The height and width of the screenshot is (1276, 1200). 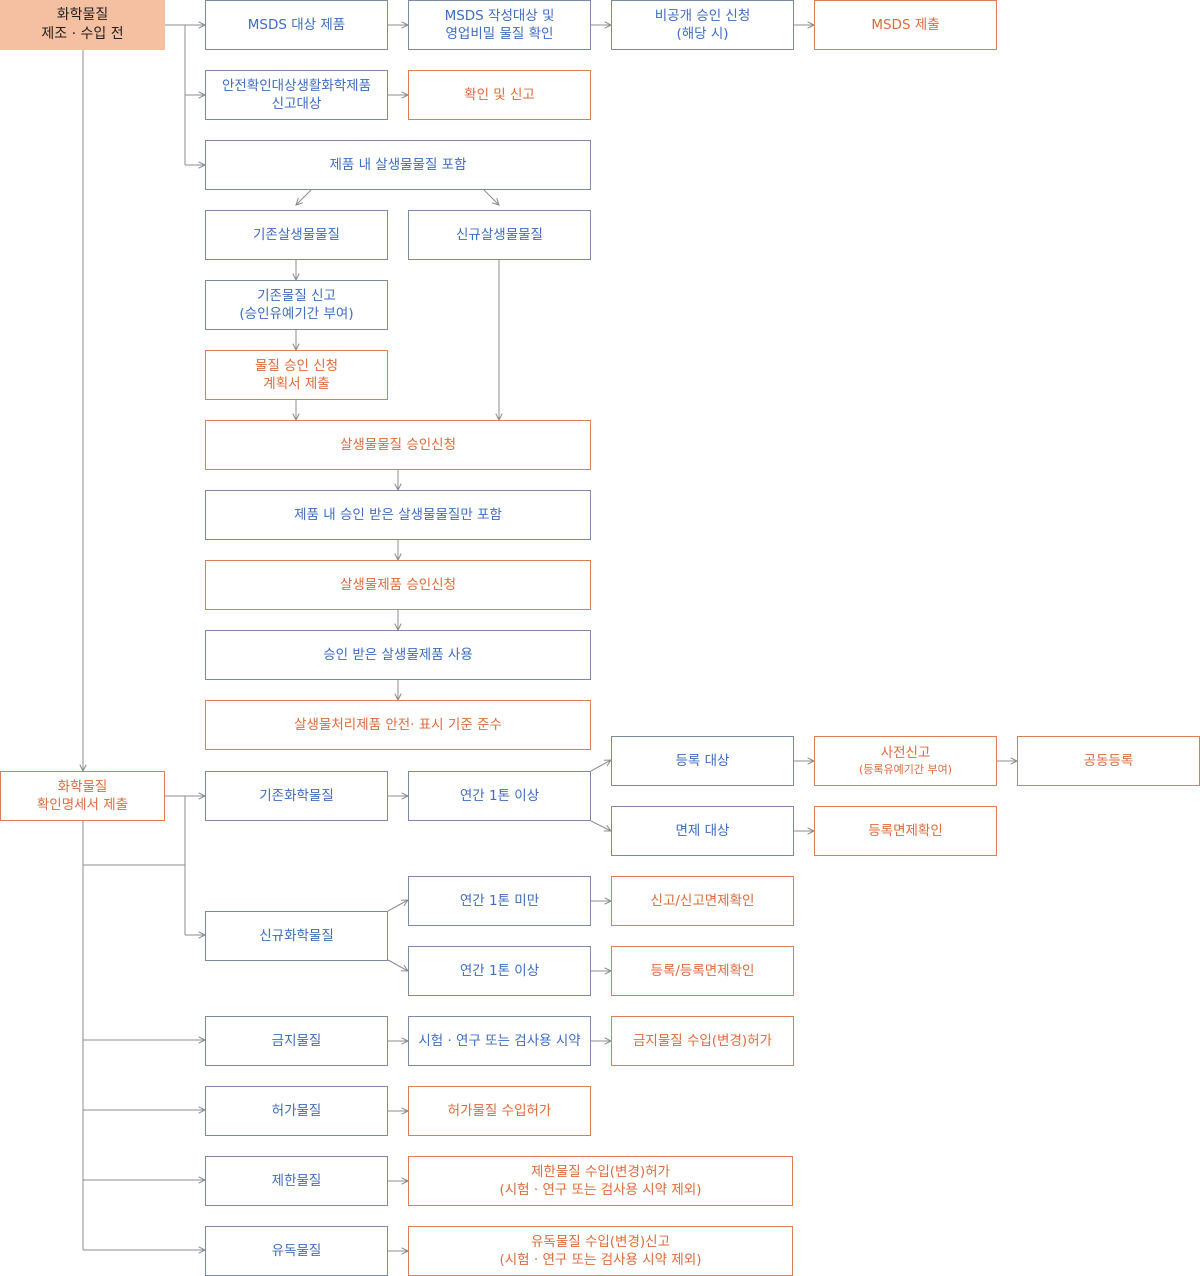 I want to click on biocide-product-approval-node: 살생물제품 승인신청, so click(x=398, y=585).